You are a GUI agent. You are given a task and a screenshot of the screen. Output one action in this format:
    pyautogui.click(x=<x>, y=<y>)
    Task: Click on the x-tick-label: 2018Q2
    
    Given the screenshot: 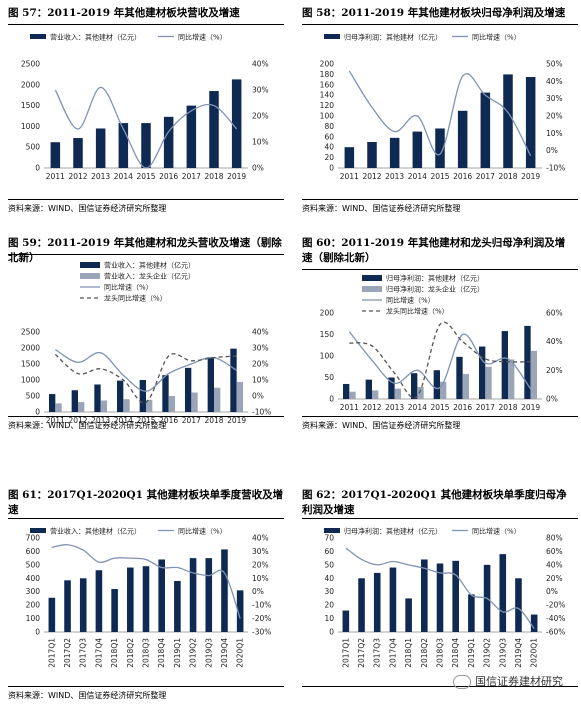 What is the action you would take?
    pyautogui.click(x=130, y=653)
    